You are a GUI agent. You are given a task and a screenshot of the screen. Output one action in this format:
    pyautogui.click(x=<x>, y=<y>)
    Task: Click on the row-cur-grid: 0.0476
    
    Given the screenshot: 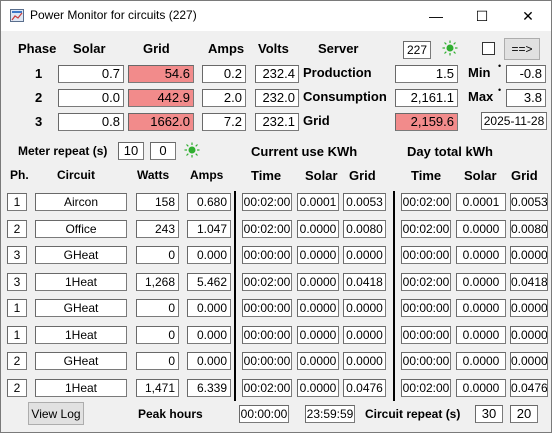 What is the action you would take?
    pyautogui.click(x=364, y=388)
    